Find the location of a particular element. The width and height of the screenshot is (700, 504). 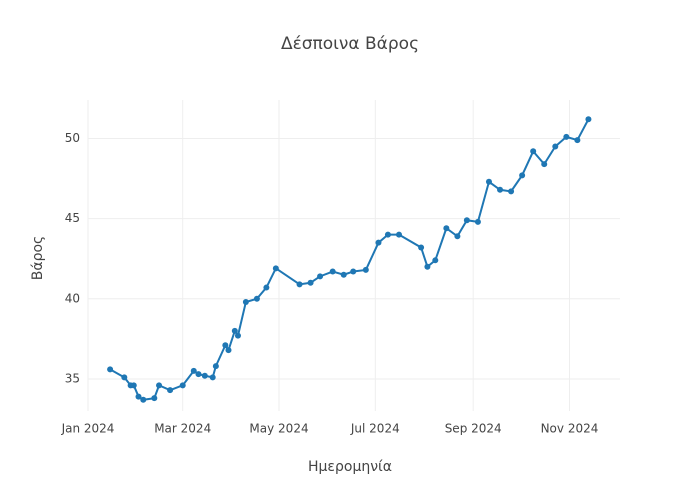

y-axis-title: Βάρος is located at coordinates (38, 258).